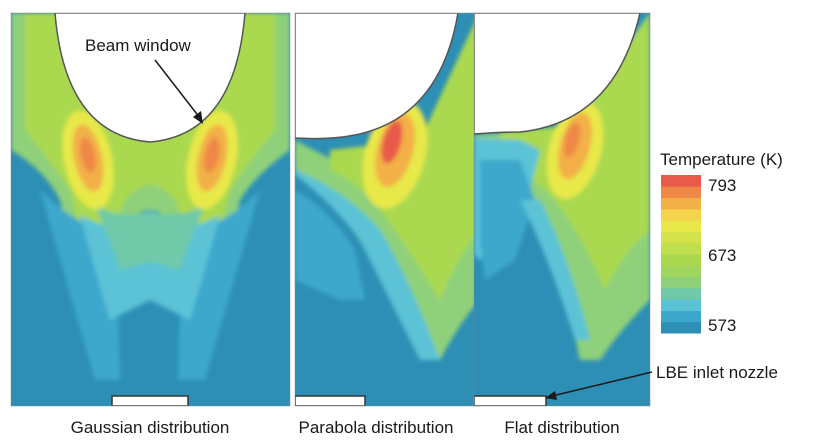 The image size is (824, 440). I want to click on legend-title: Temperature (K), so click(721, 159).